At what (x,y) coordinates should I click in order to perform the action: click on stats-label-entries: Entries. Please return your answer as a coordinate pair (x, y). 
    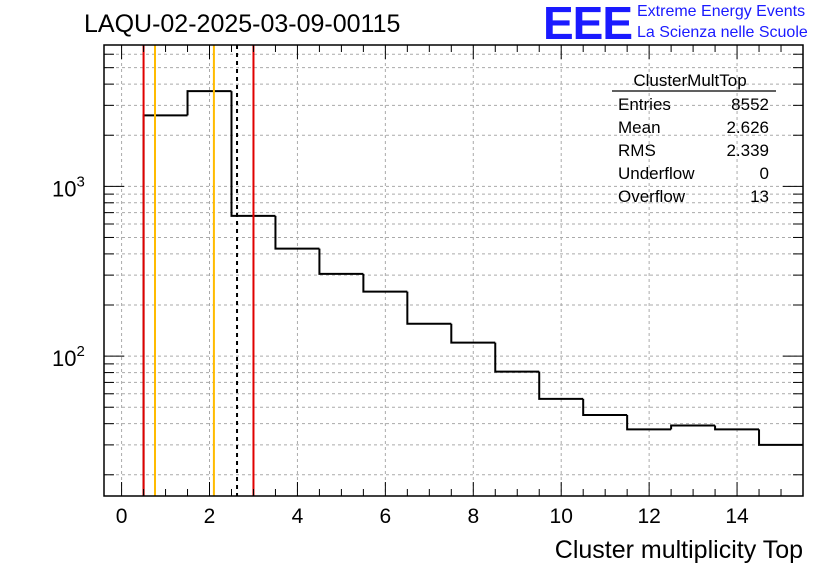
    Looking at the image, I should click on (644, 104).